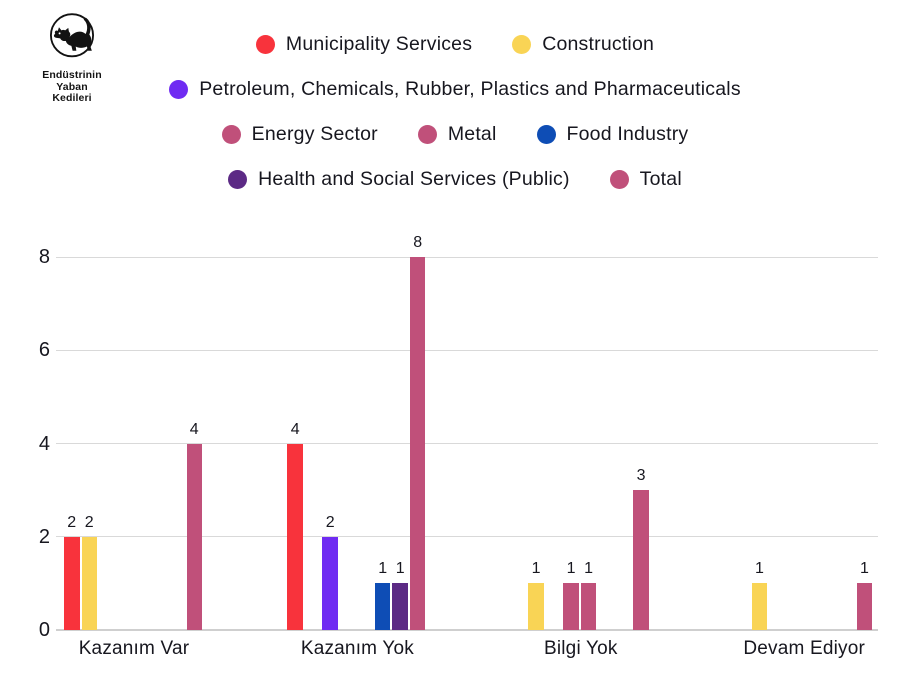 The width and height of the screenshot is (910, 683). I want to click on y-tick-label: 4, so click(44, 443).